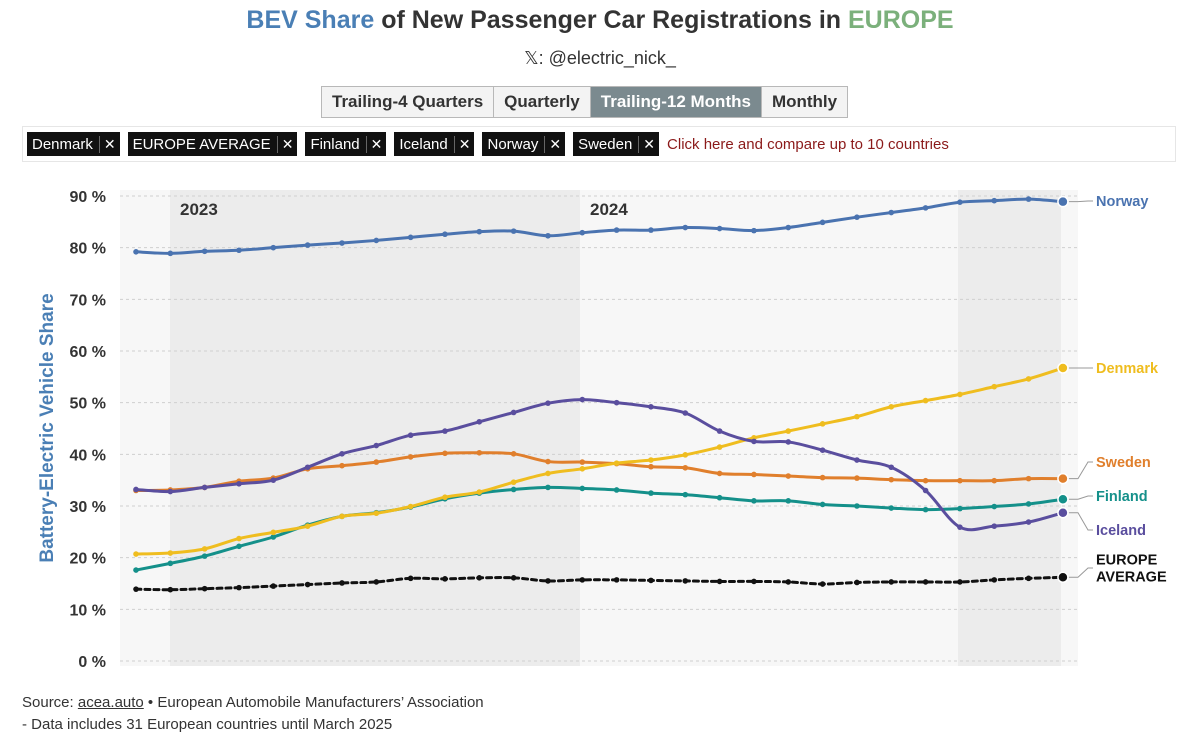  Describe the element at coordinates (109, 144) in the screenshot. I see `remove-denmark-close-icon: ✕` at that location.